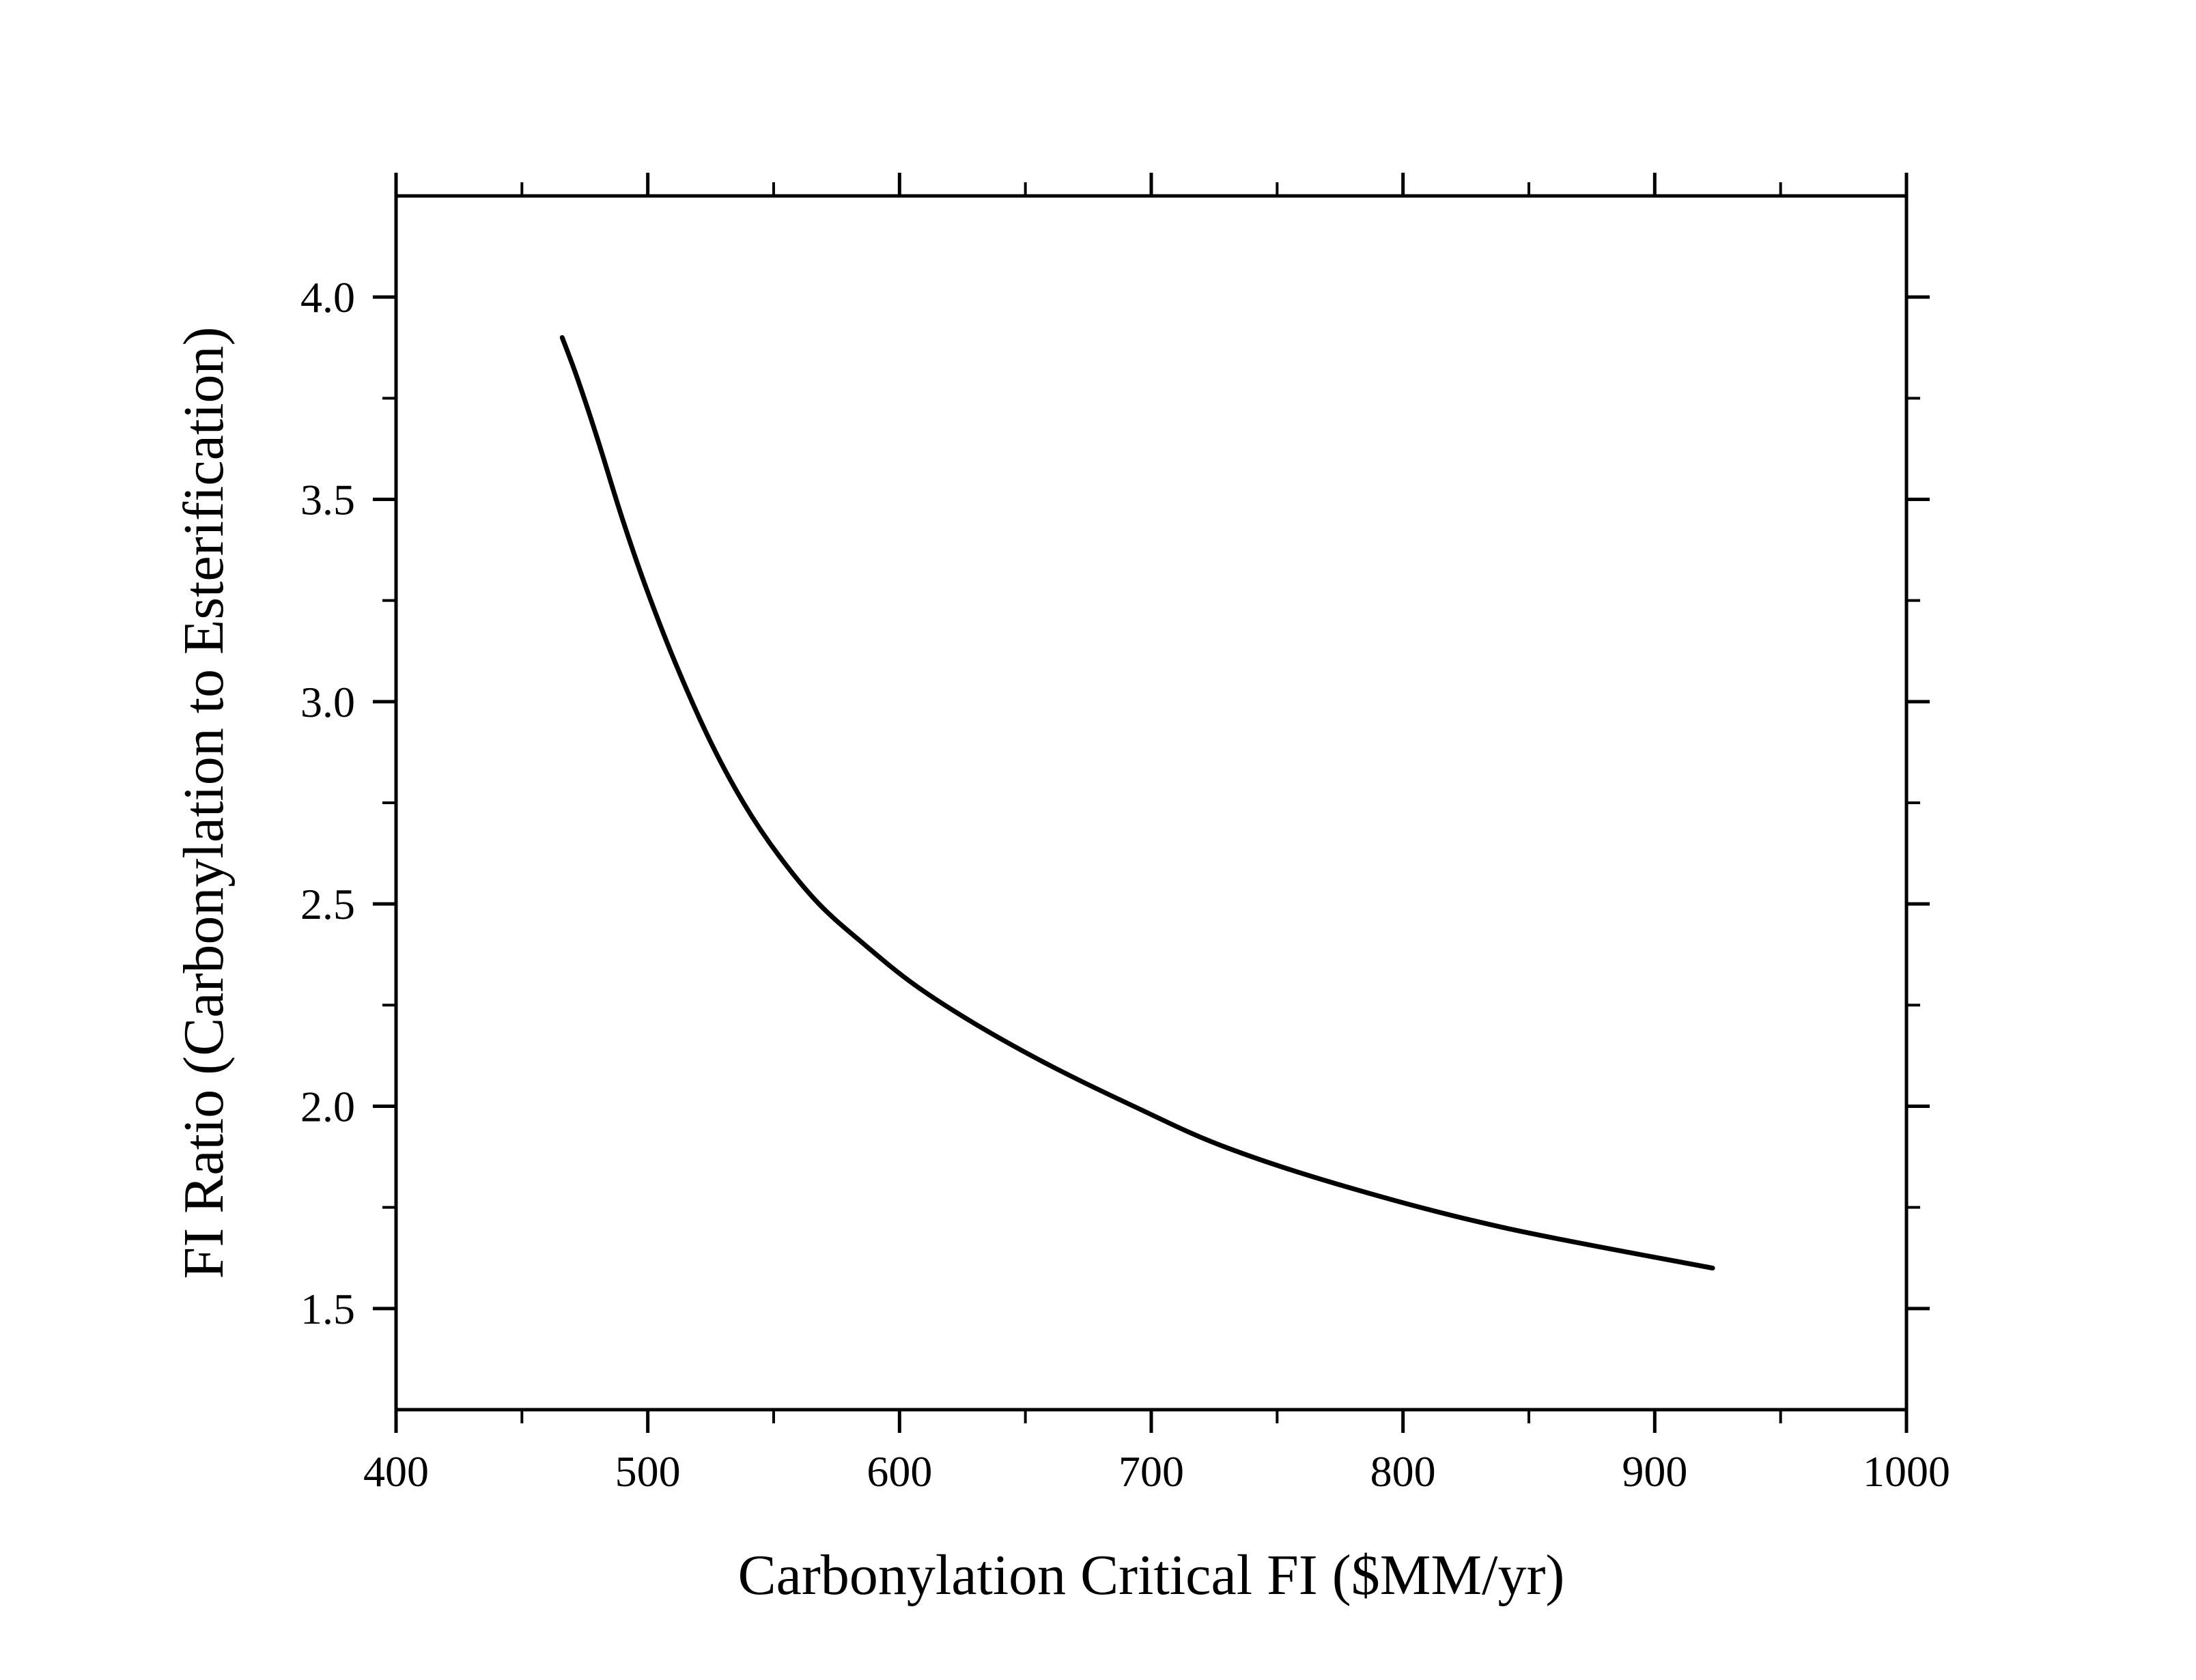 The height and width of the screenshot is (1680, 2196). Describe the element at coordinates (900, 1471) in the screenshot. I see `x-tick-label: 600` at that location.